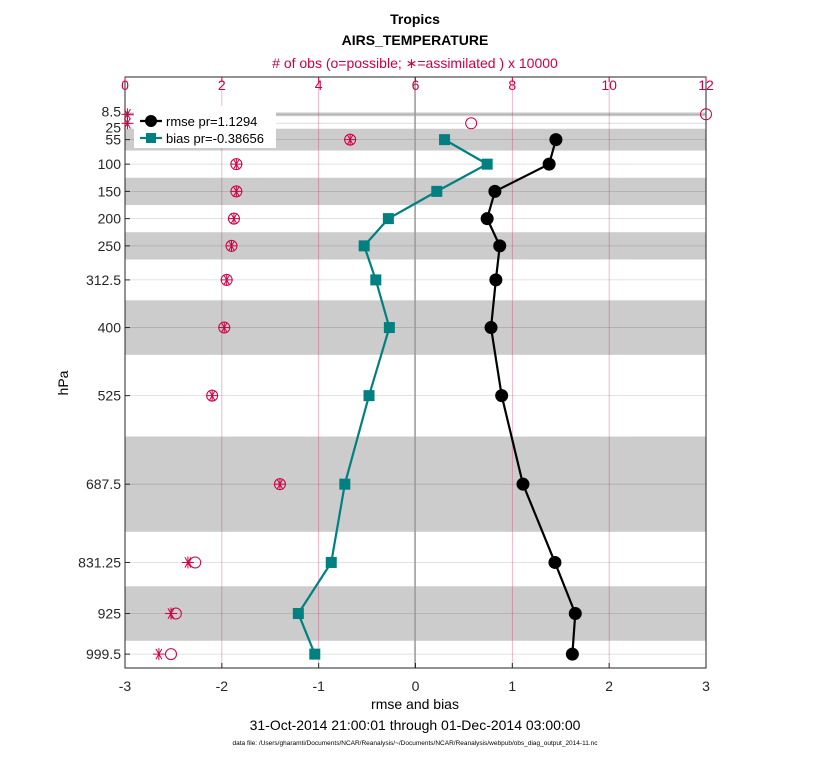 The height and width of the screenshot is (760, 830). Describe the element at coordinates (222, 85) in the screenshot. I see `top-tick-label: 2` at that location.